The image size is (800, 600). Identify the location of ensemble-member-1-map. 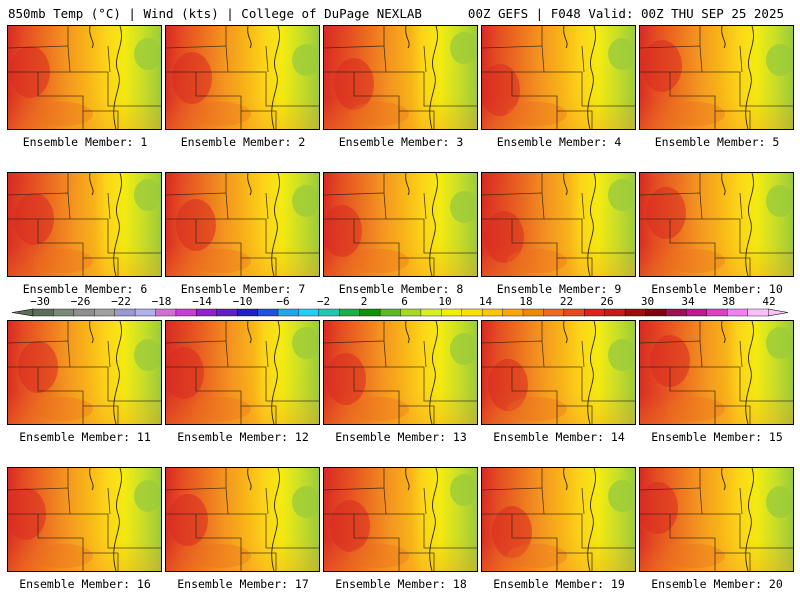
(84, 77).